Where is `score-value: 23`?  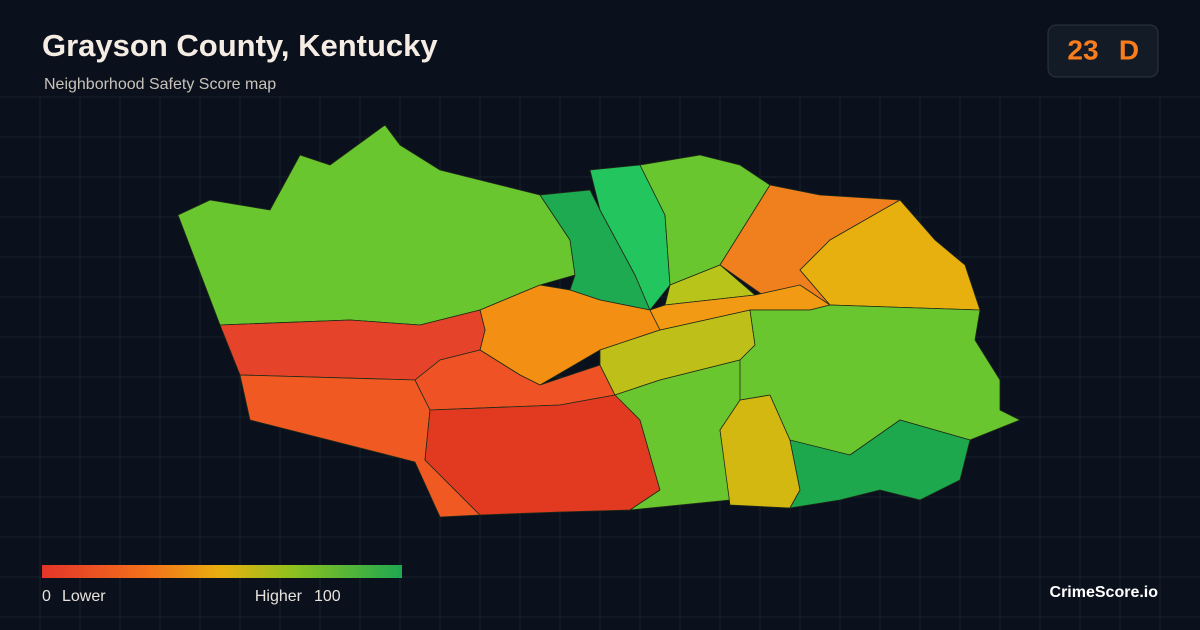 score-value: 23 is located at coordinates (1082, 49).